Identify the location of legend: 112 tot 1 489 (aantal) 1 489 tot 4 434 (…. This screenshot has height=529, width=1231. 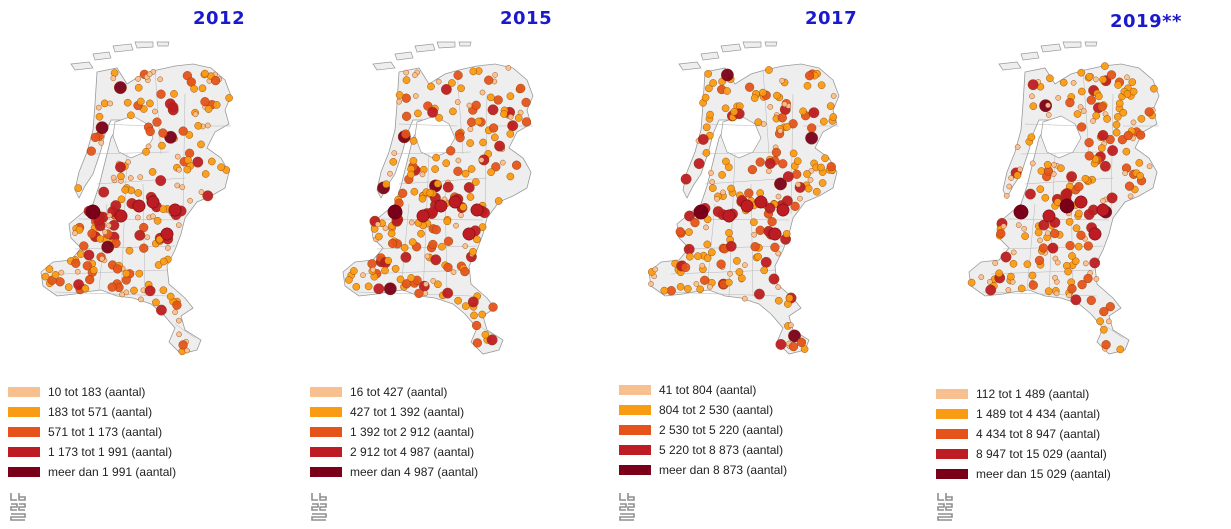
(1023, 434).